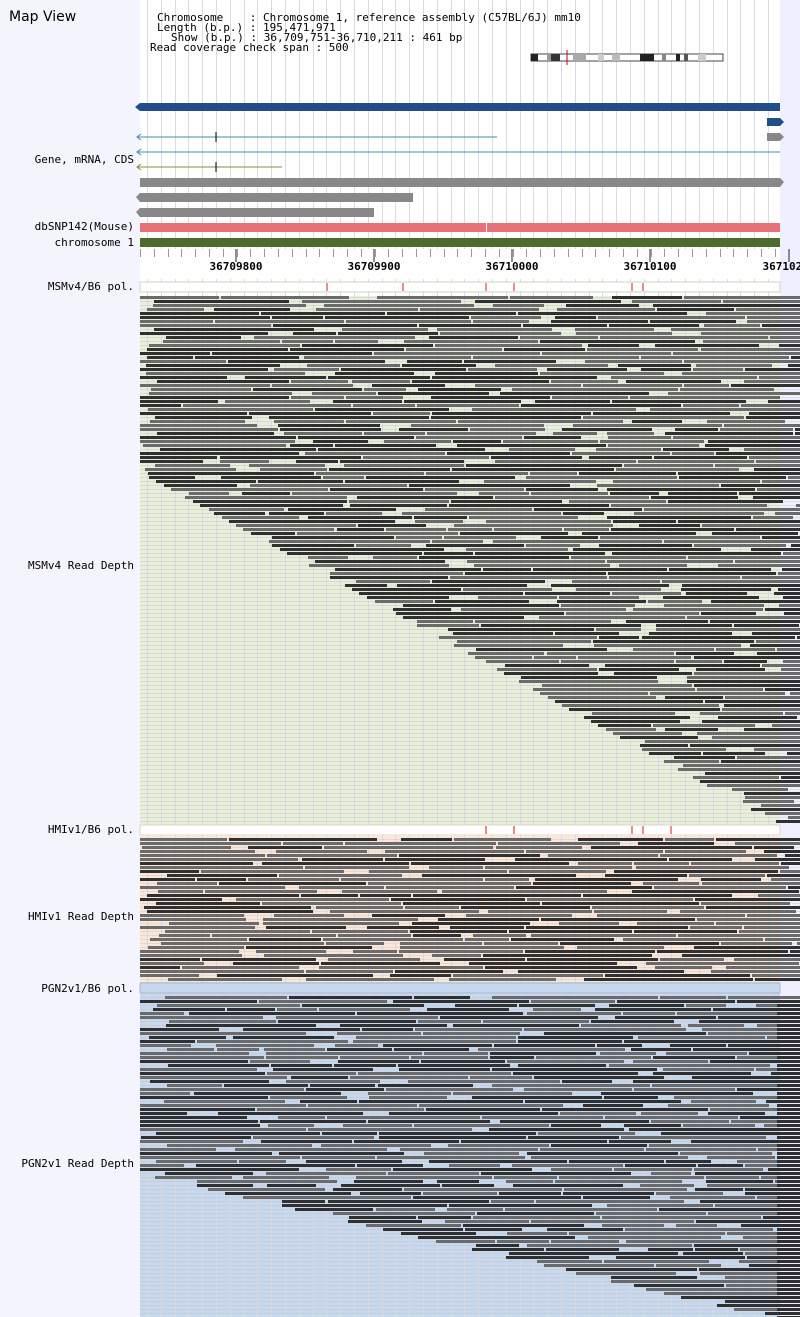 This screenshot has height=1317, width=800. What do you see at coordinates (246, 27) in the screenshot?
I see `length-info: Length (b.p.) : 195,471,971` at bounding box center [246, 27].